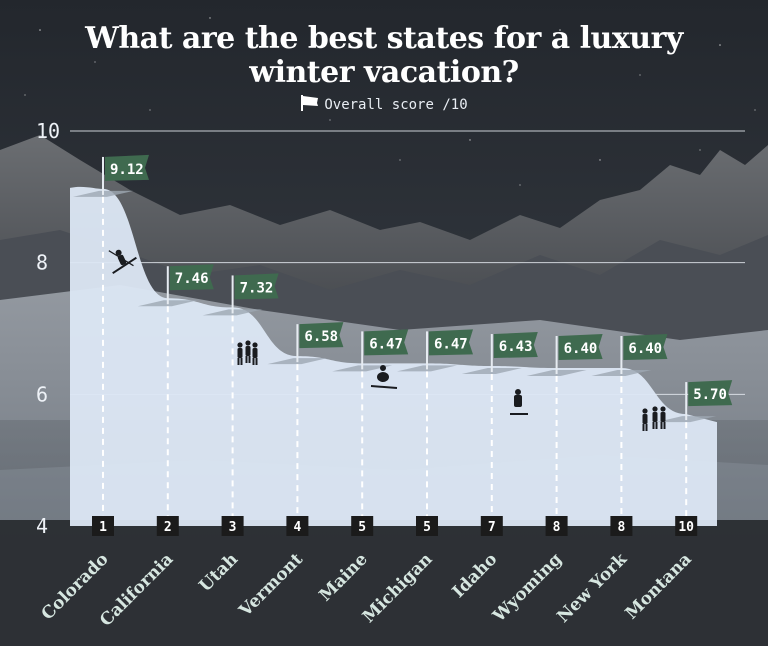  I want to click on title-line-2: winter vacation?, so click(384, 72).